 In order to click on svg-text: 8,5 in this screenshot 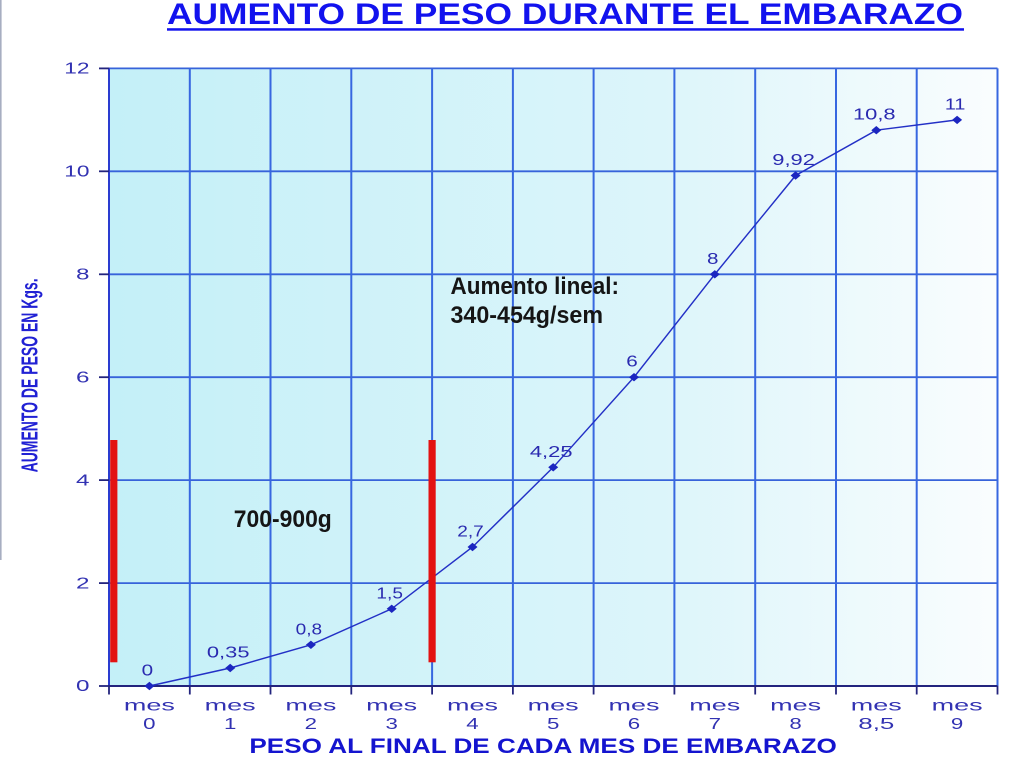, I will do `click(876, 724)`.